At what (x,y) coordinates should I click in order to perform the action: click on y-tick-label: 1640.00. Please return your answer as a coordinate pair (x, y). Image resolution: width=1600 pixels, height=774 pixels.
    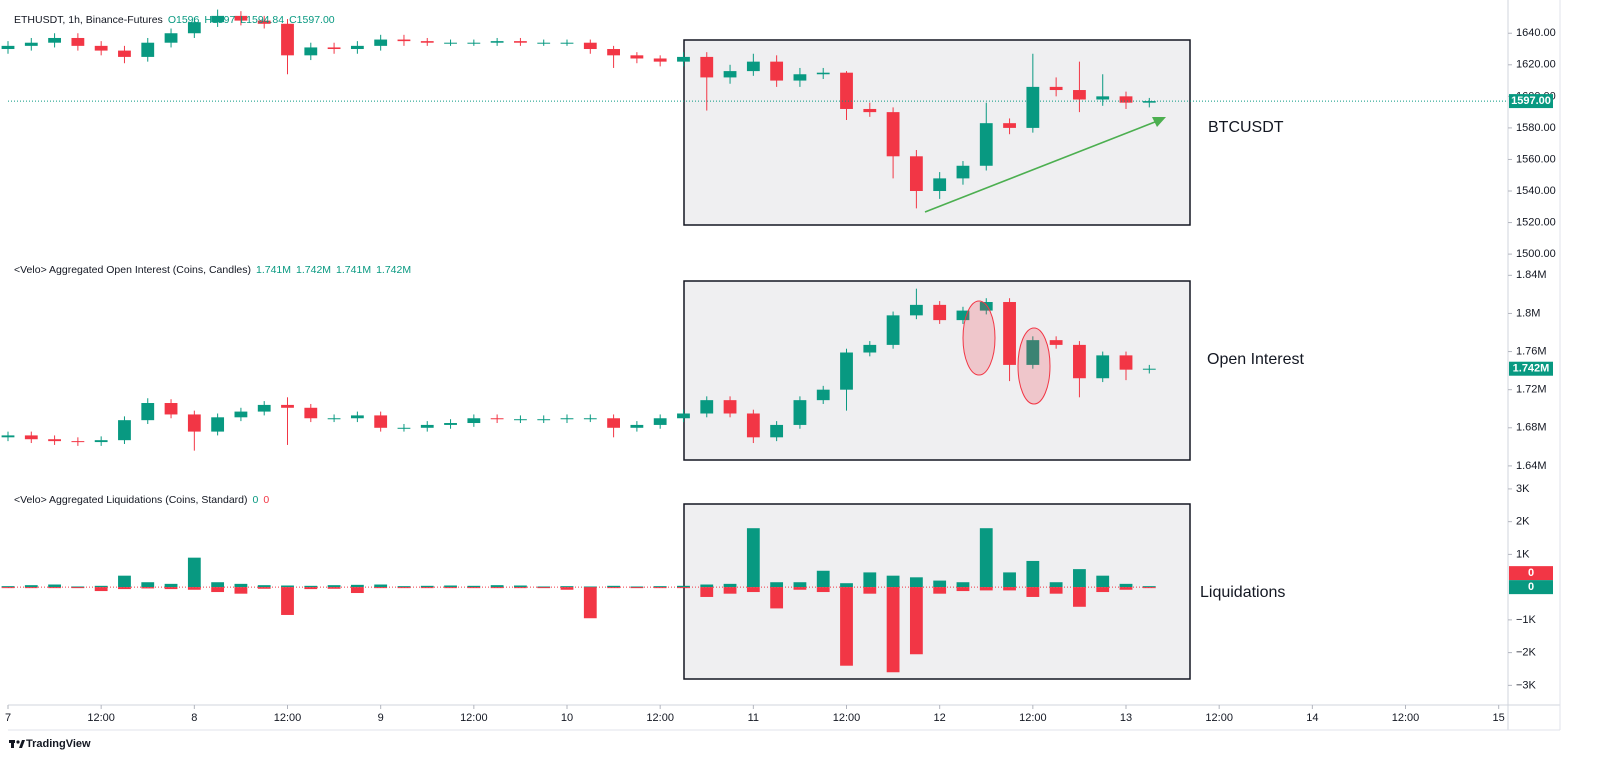
    Looking at the image, I should click on (1536, 33).